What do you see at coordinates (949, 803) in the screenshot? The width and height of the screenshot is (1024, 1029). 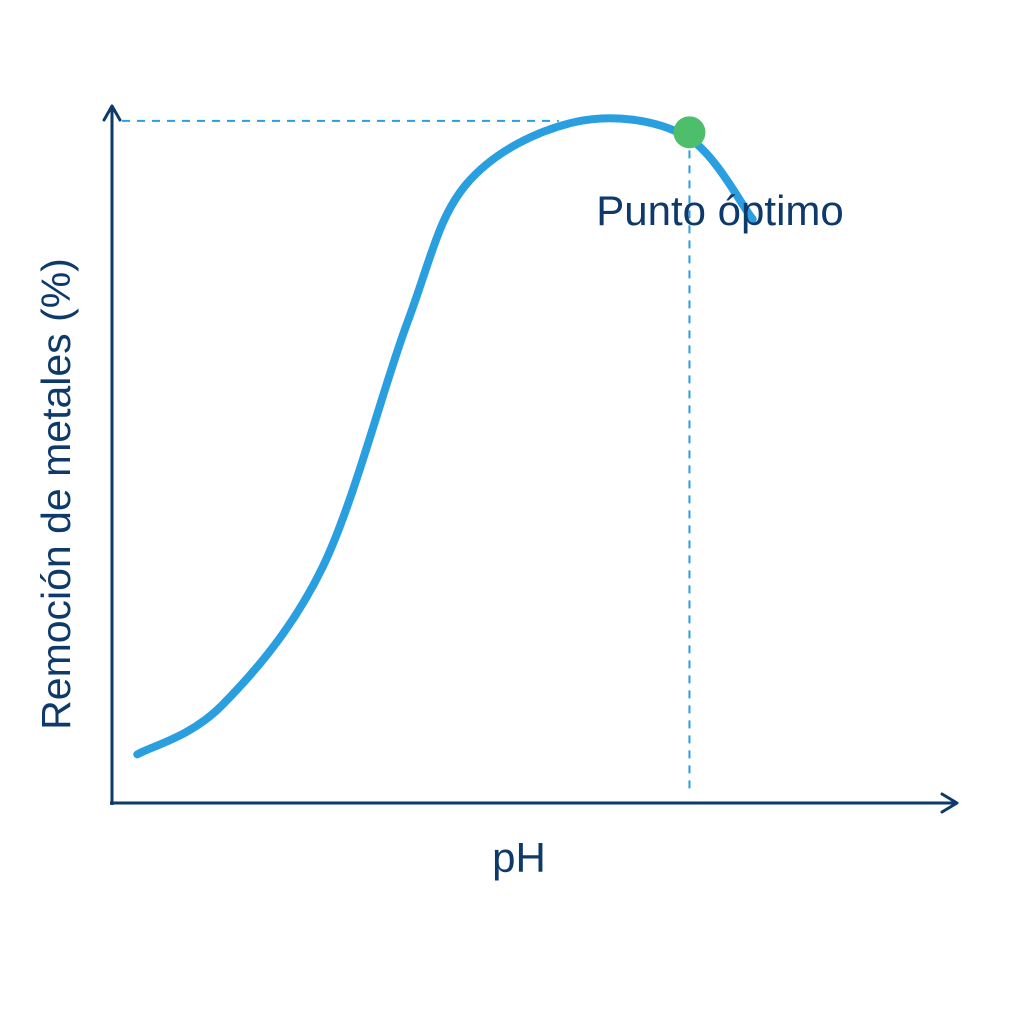 I see `x-axis-arrow` at bounding box center [949, 803].